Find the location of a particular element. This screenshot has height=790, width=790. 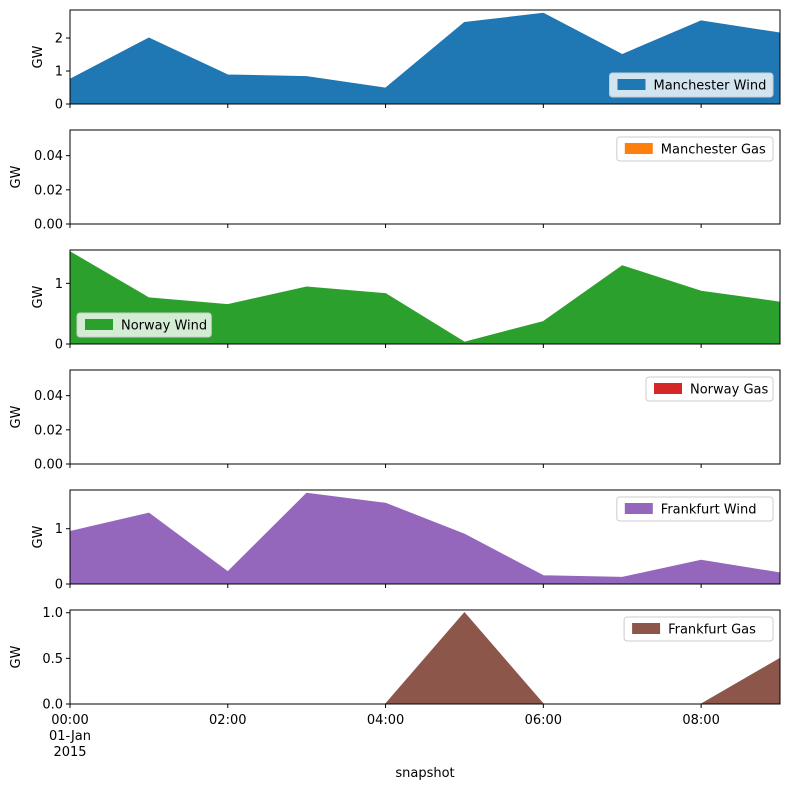

y-tick-label: 1.0 is located at coordinates (52, 613).